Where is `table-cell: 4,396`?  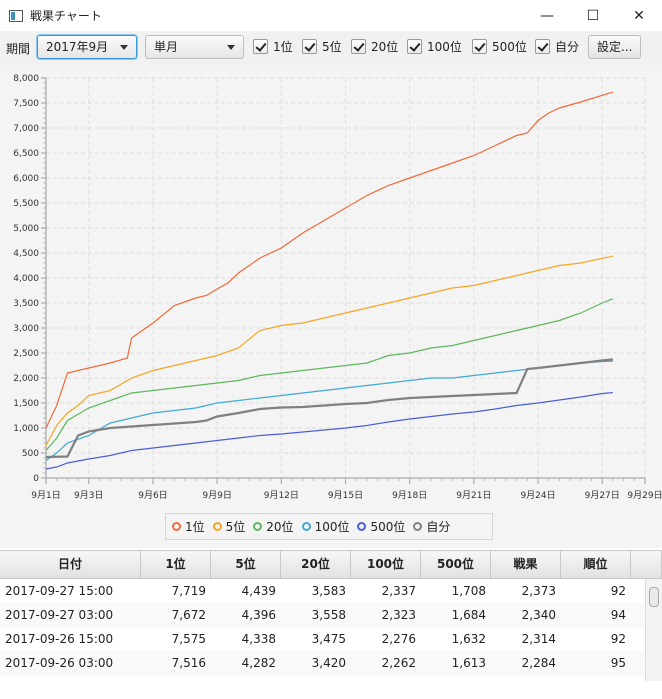
table-cell: 4,396 is located at coordinates (258, 615).